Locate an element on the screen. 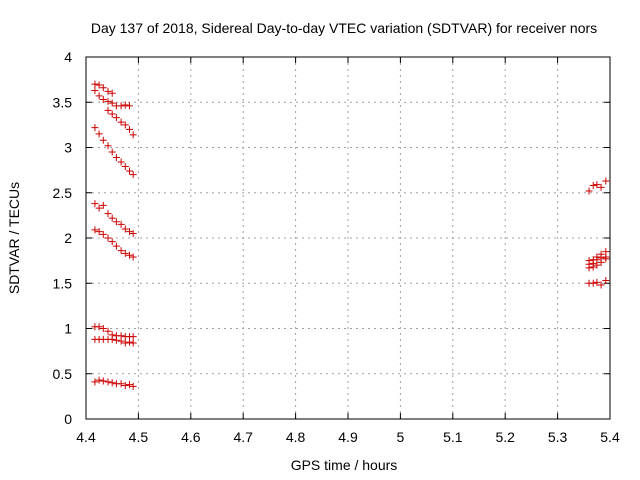  y-tick-label: 0 is located at coordinates (68, 419).